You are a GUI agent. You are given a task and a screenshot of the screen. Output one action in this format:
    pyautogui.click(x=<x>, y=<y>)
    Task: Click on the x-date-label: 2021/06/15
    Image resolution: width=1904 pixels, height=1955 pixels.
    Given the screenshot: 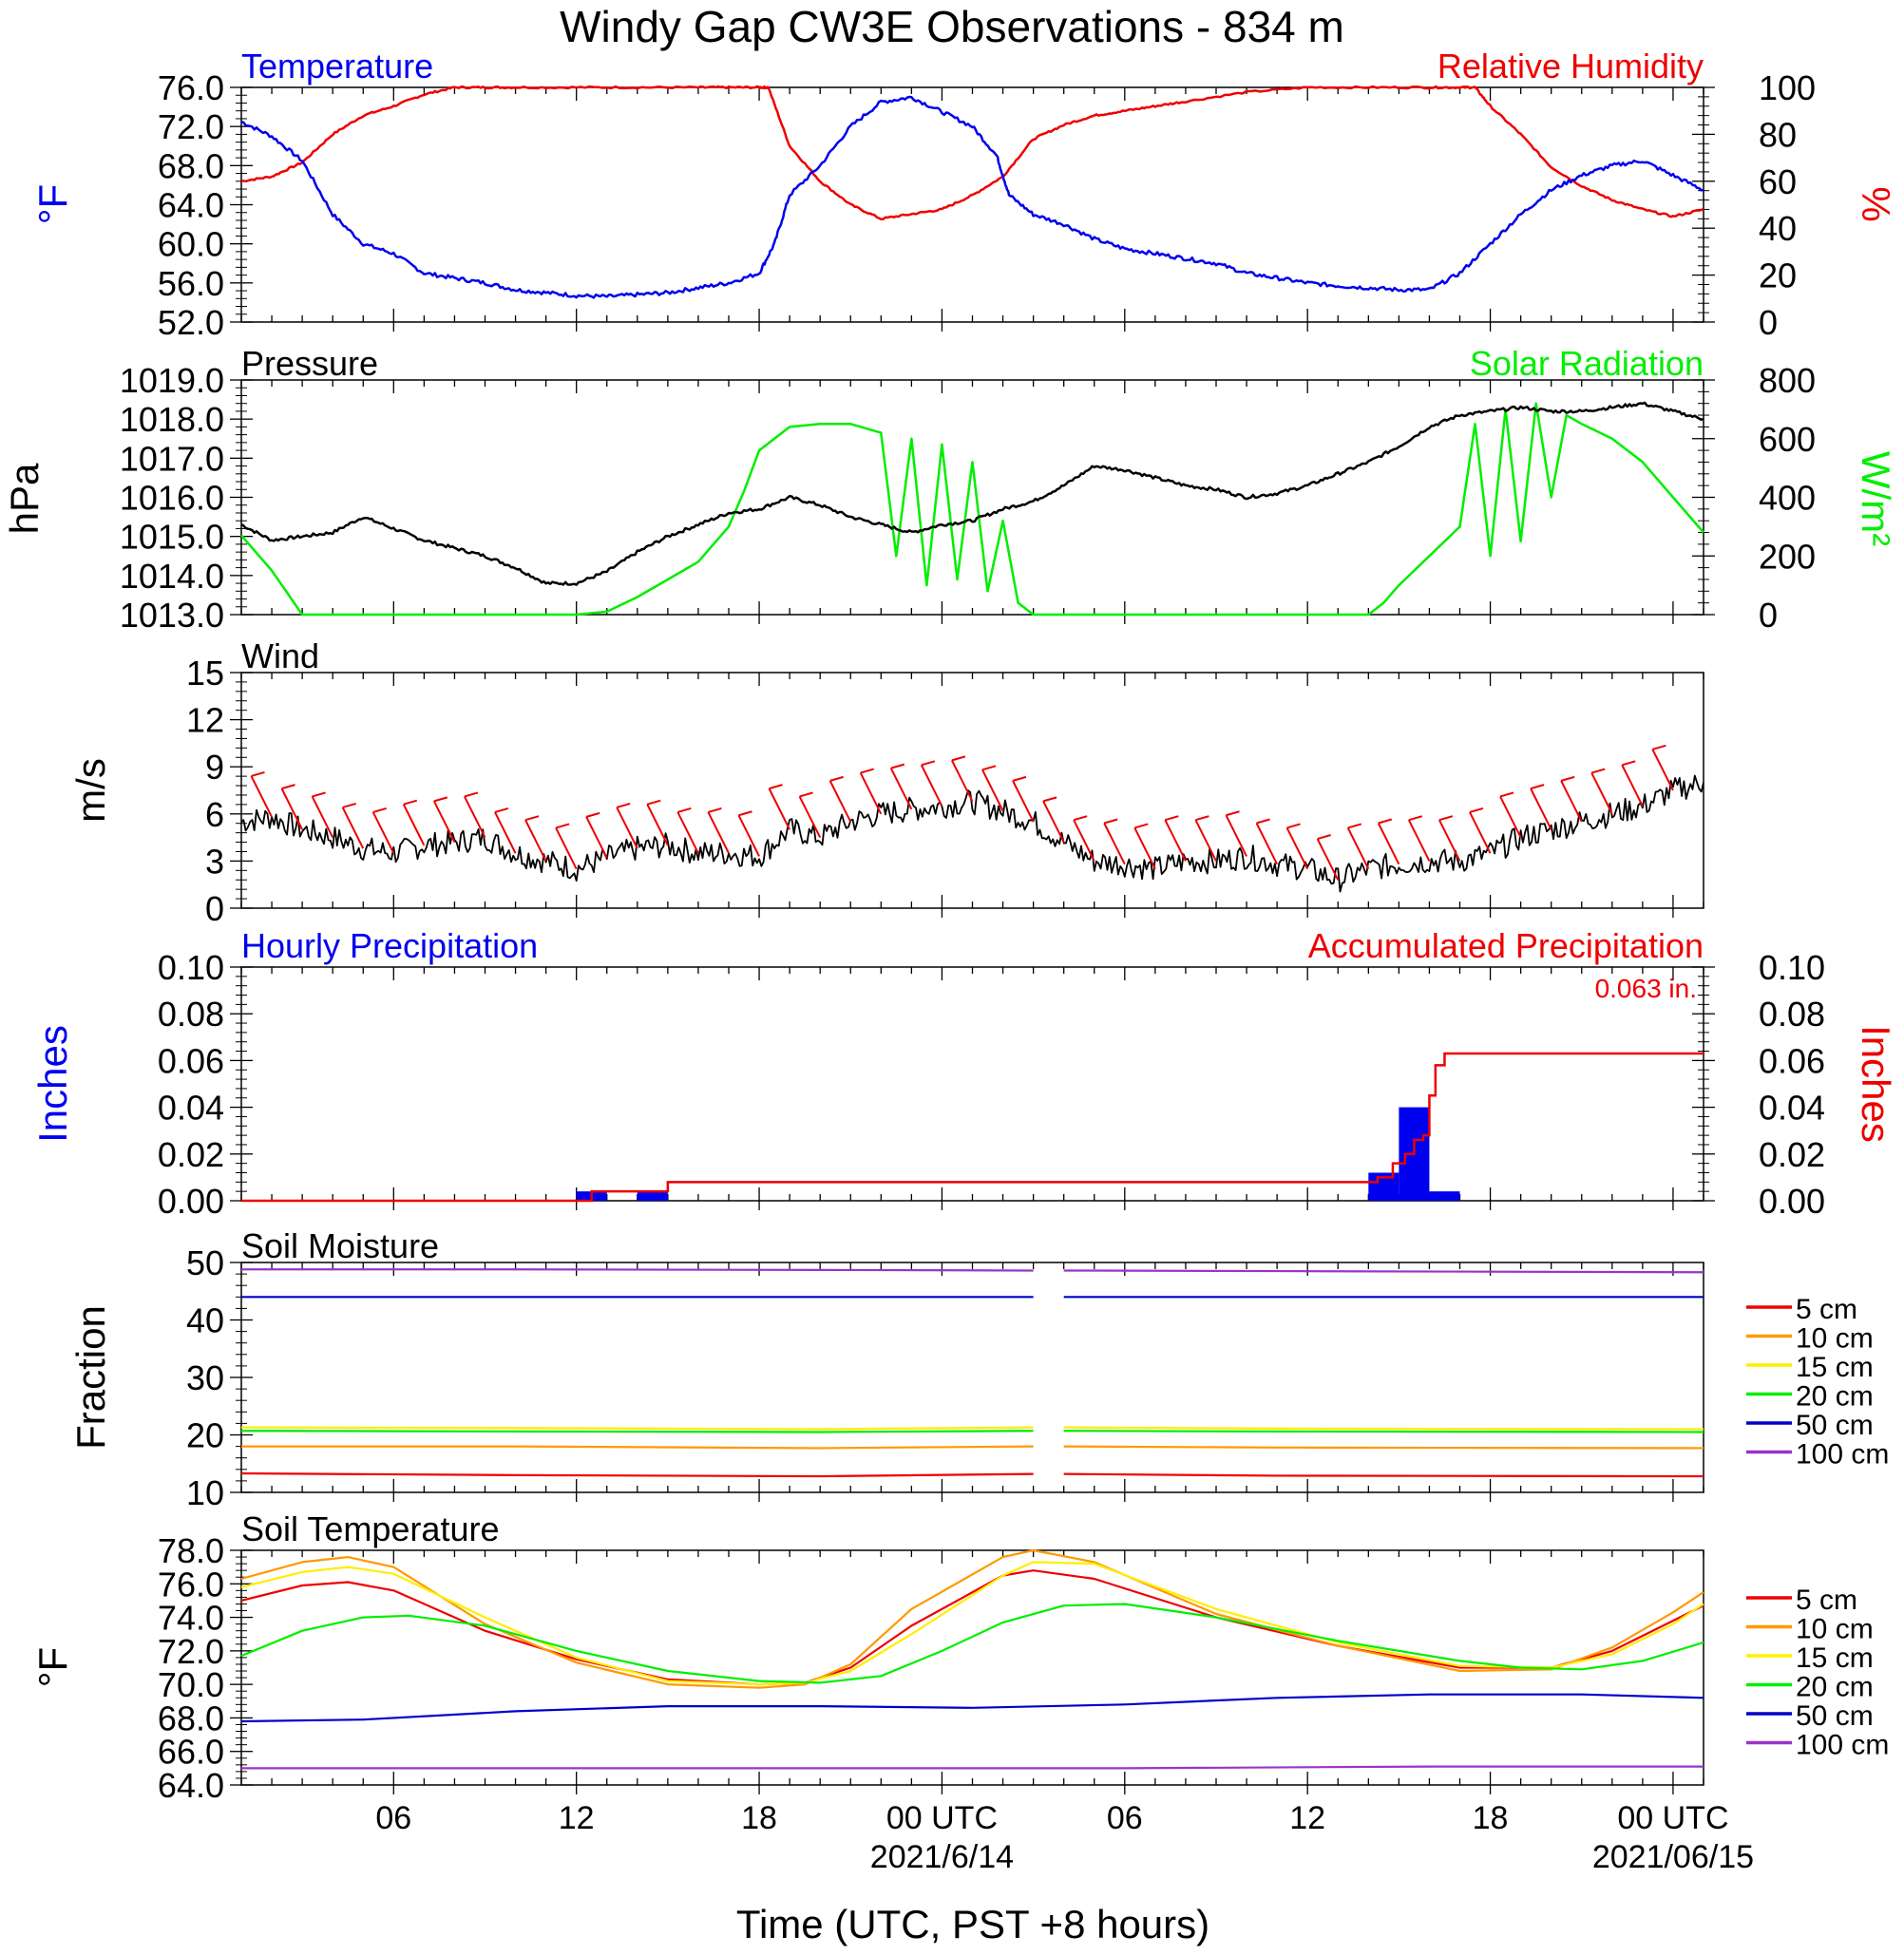 What is the action you would take?
    pyautogui.click(x=1673, y=1857)
    